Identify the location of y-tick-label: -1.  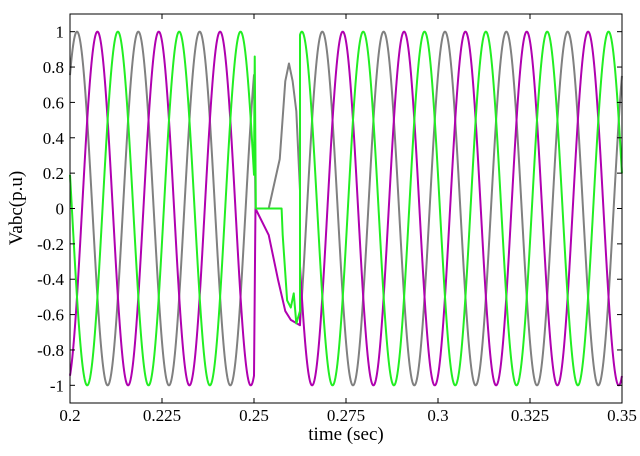
(57, 385).